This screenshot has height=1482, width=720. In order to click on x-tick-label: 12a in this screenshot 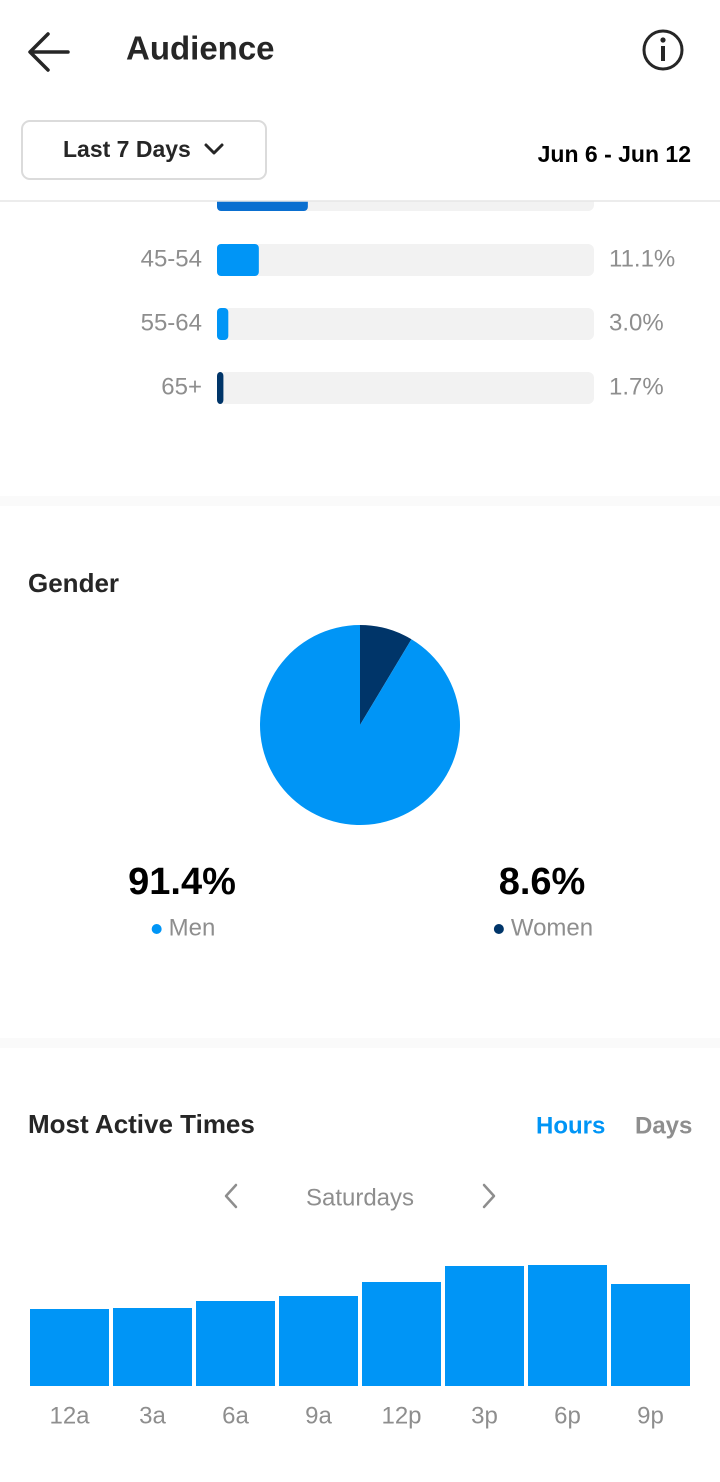, I will do `click(69, 1415)`.